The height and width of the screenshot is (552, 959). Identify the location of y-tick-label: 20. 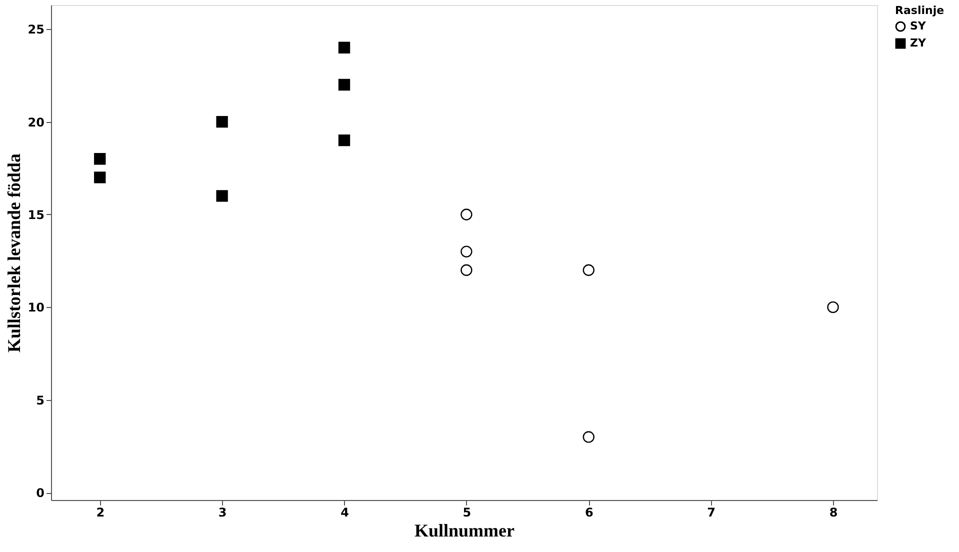
(36, 122).